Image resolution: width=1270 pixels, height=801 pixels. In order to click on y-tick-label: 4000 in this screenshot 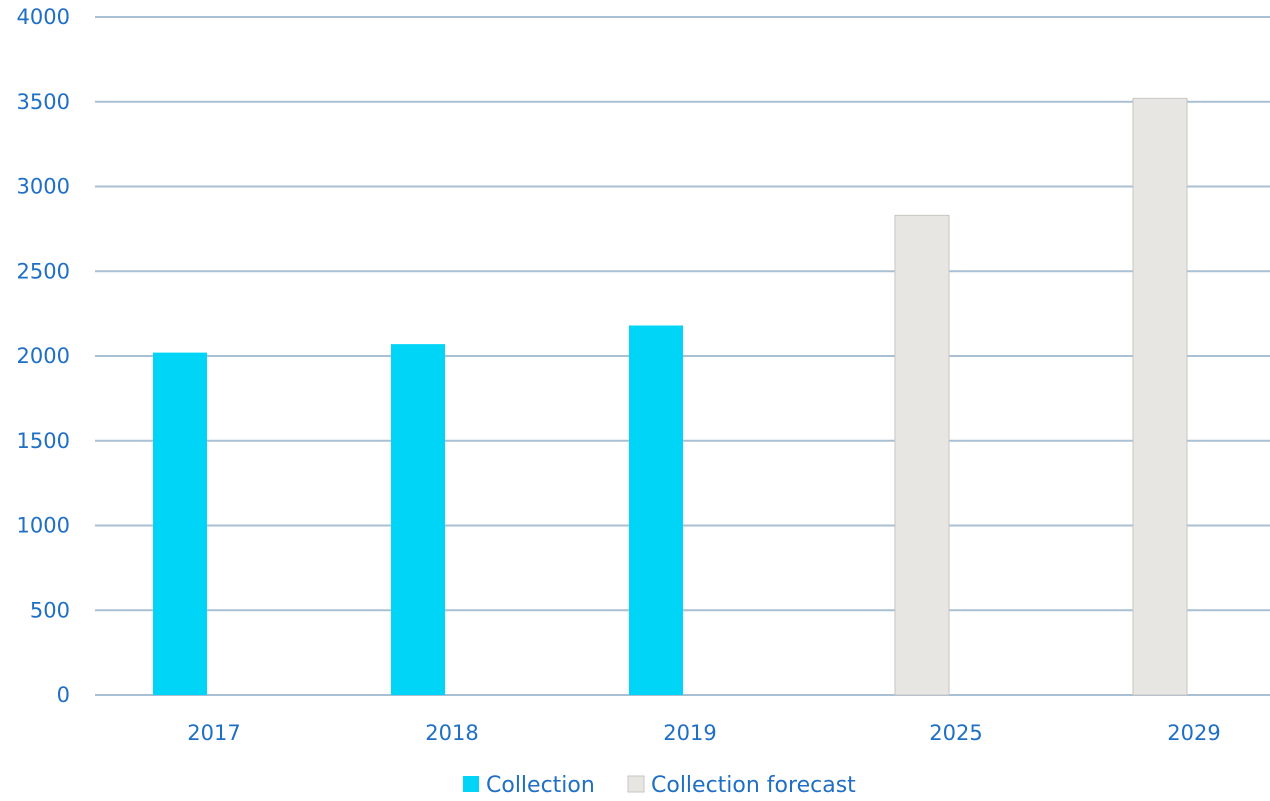, I will do `click(43, 17)`.